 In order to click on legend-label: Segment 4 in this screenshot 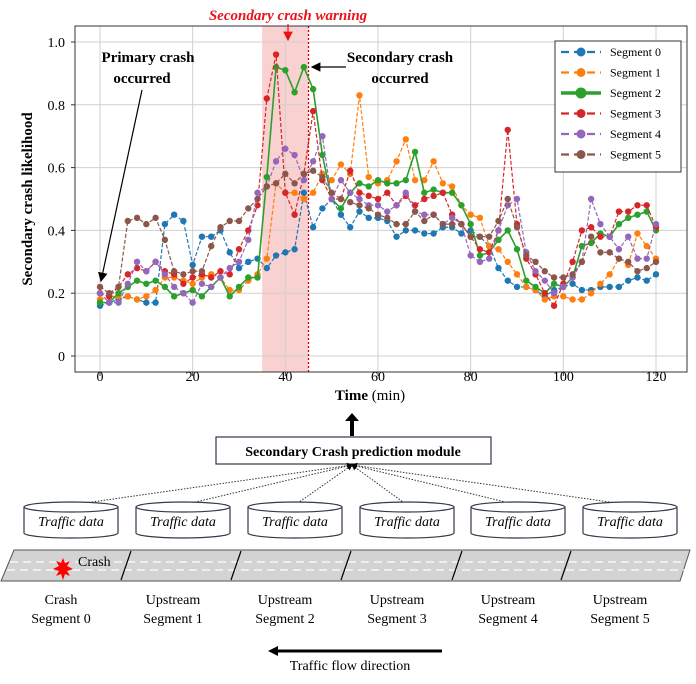, I will do `click(635, 134)`.